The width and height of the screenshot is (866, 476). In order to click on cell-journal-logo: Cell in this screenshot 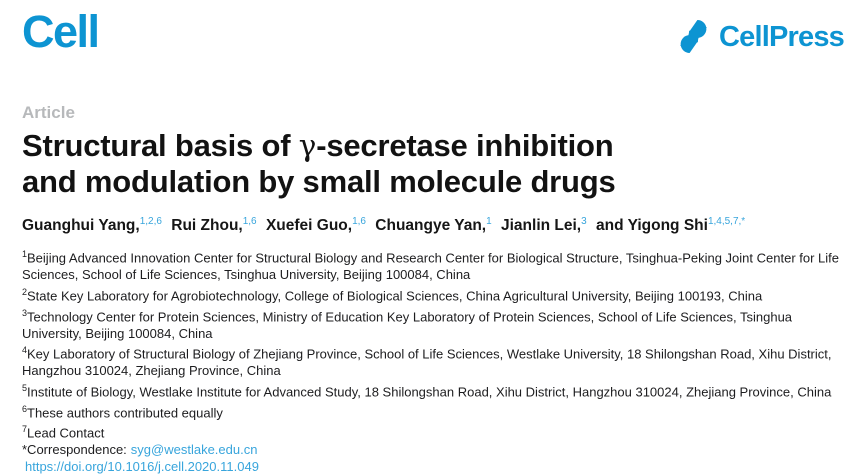, I will do `click(61, 31)`.